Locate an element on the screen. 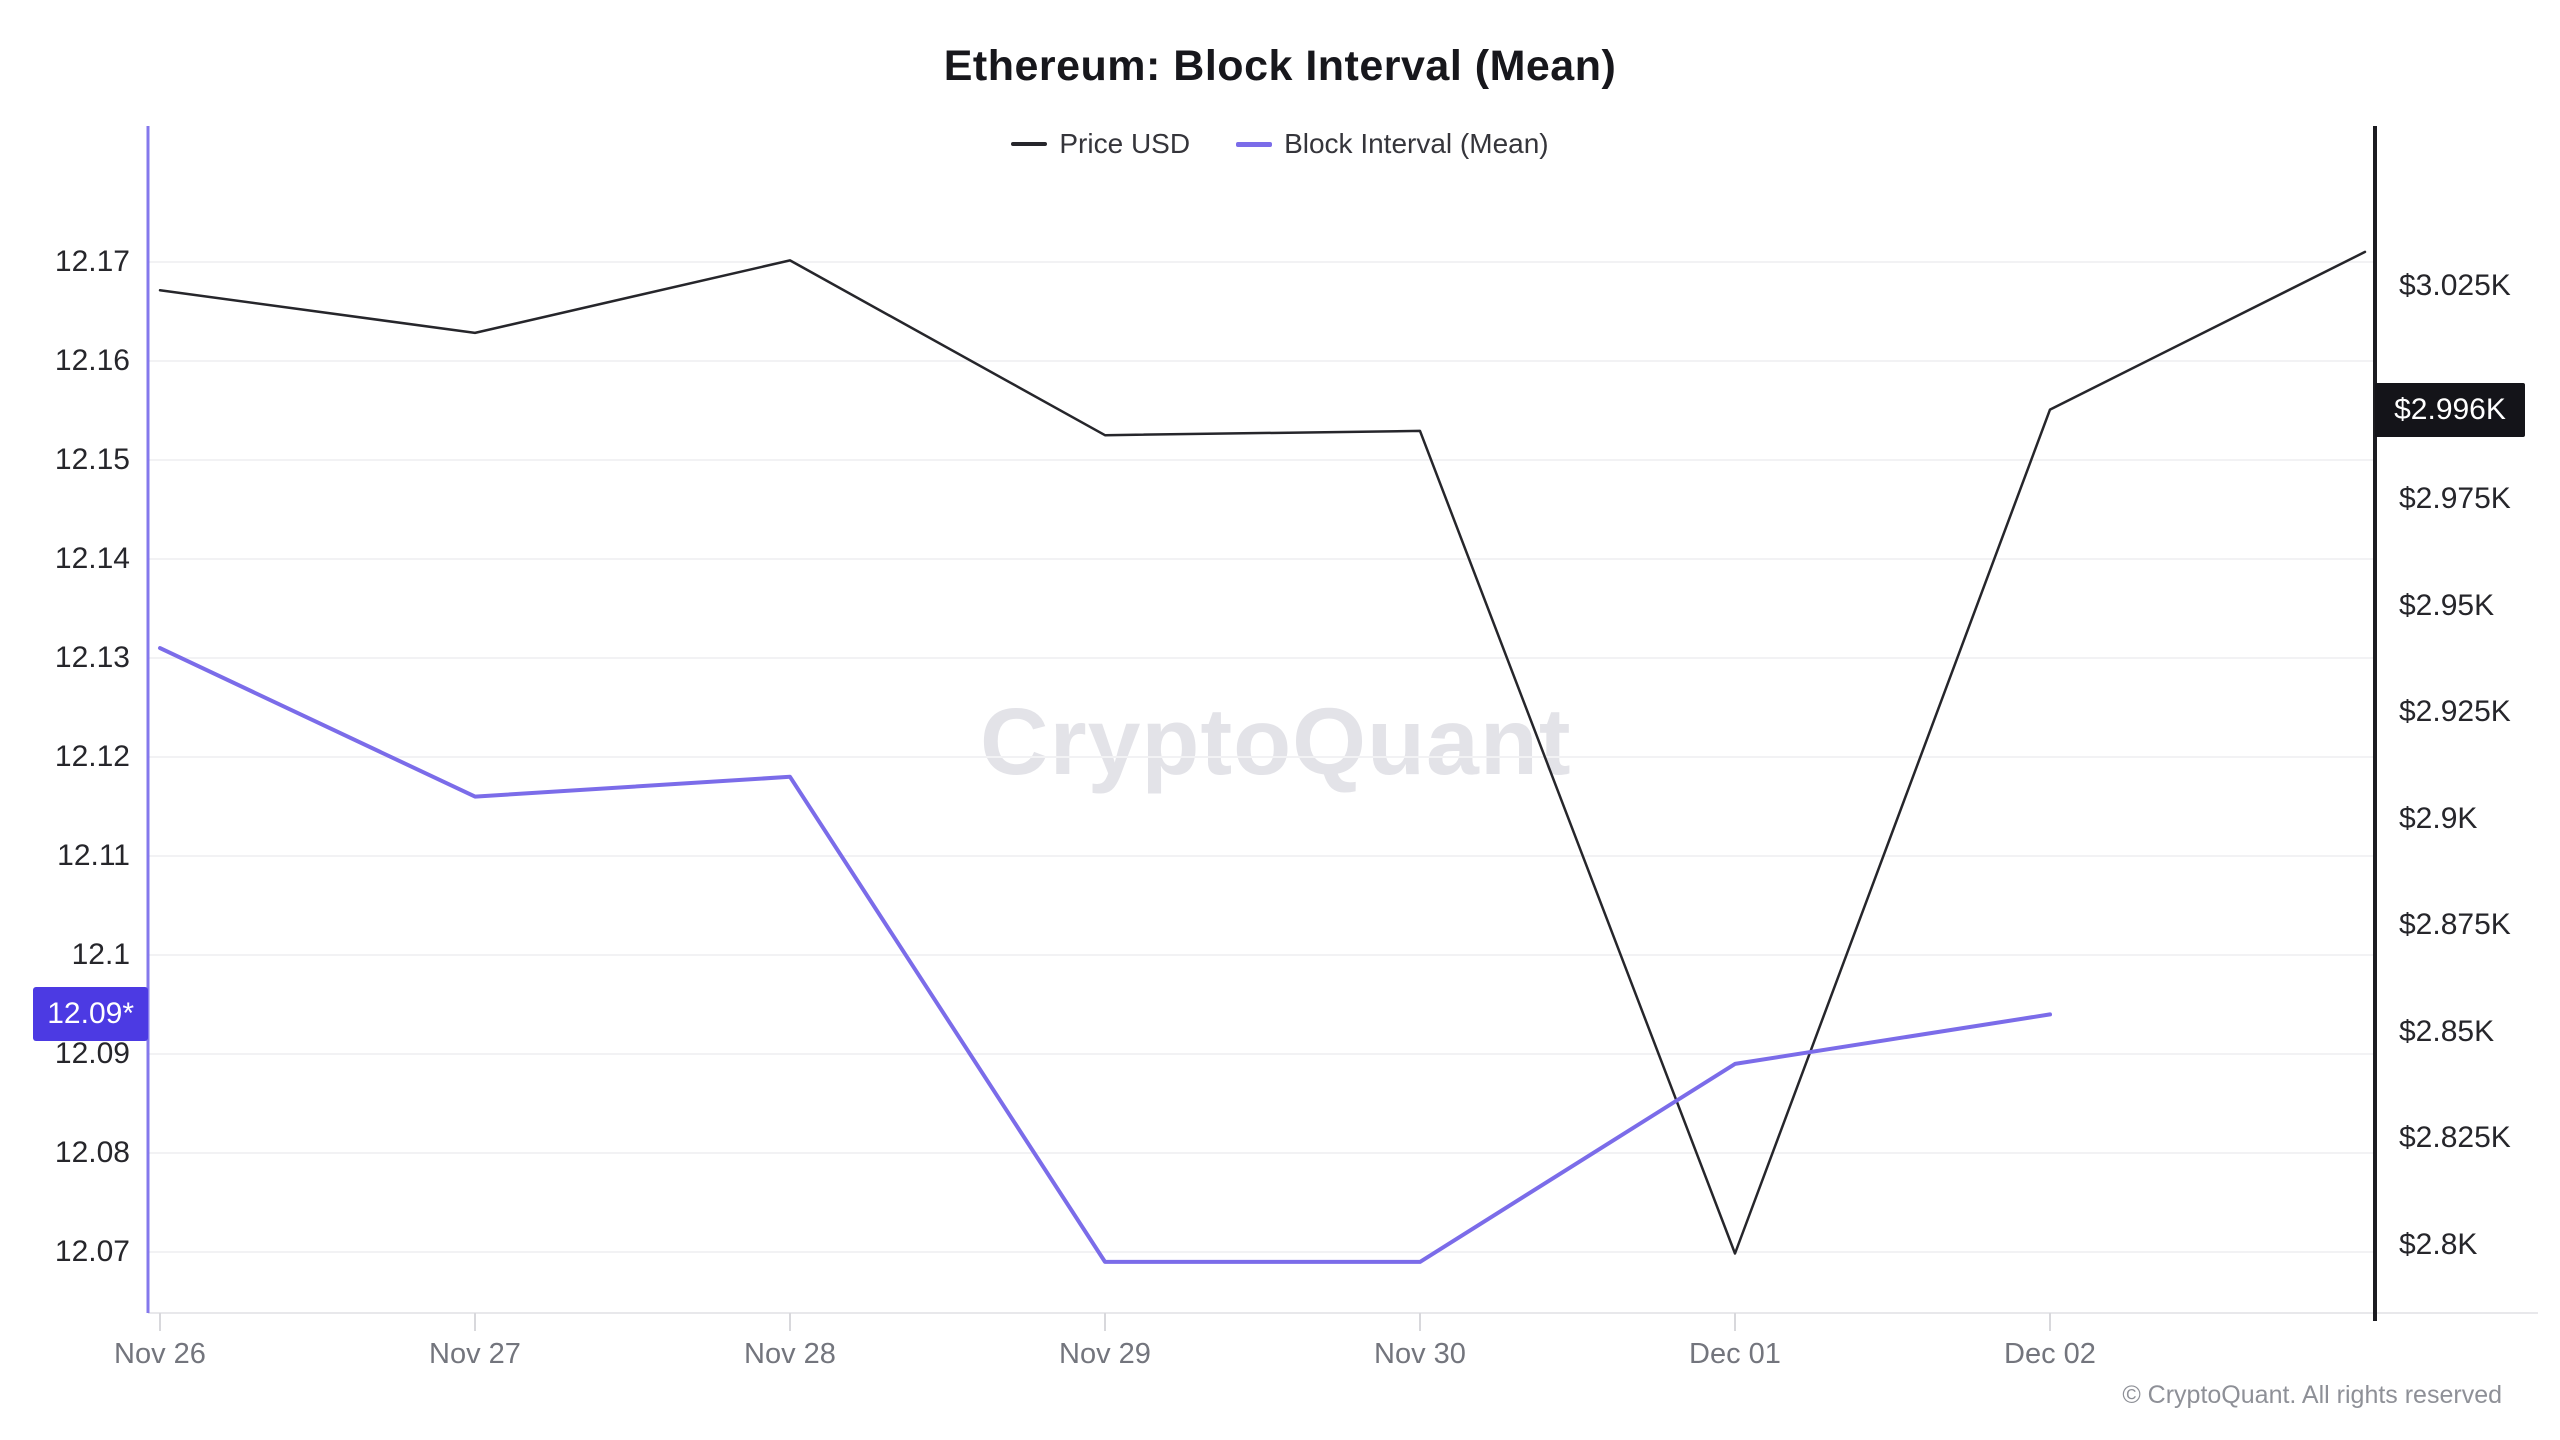 This screenshot has width=2560, height=1440. y-left-tick-label: 12.15 is located at coordinates (92, 459).